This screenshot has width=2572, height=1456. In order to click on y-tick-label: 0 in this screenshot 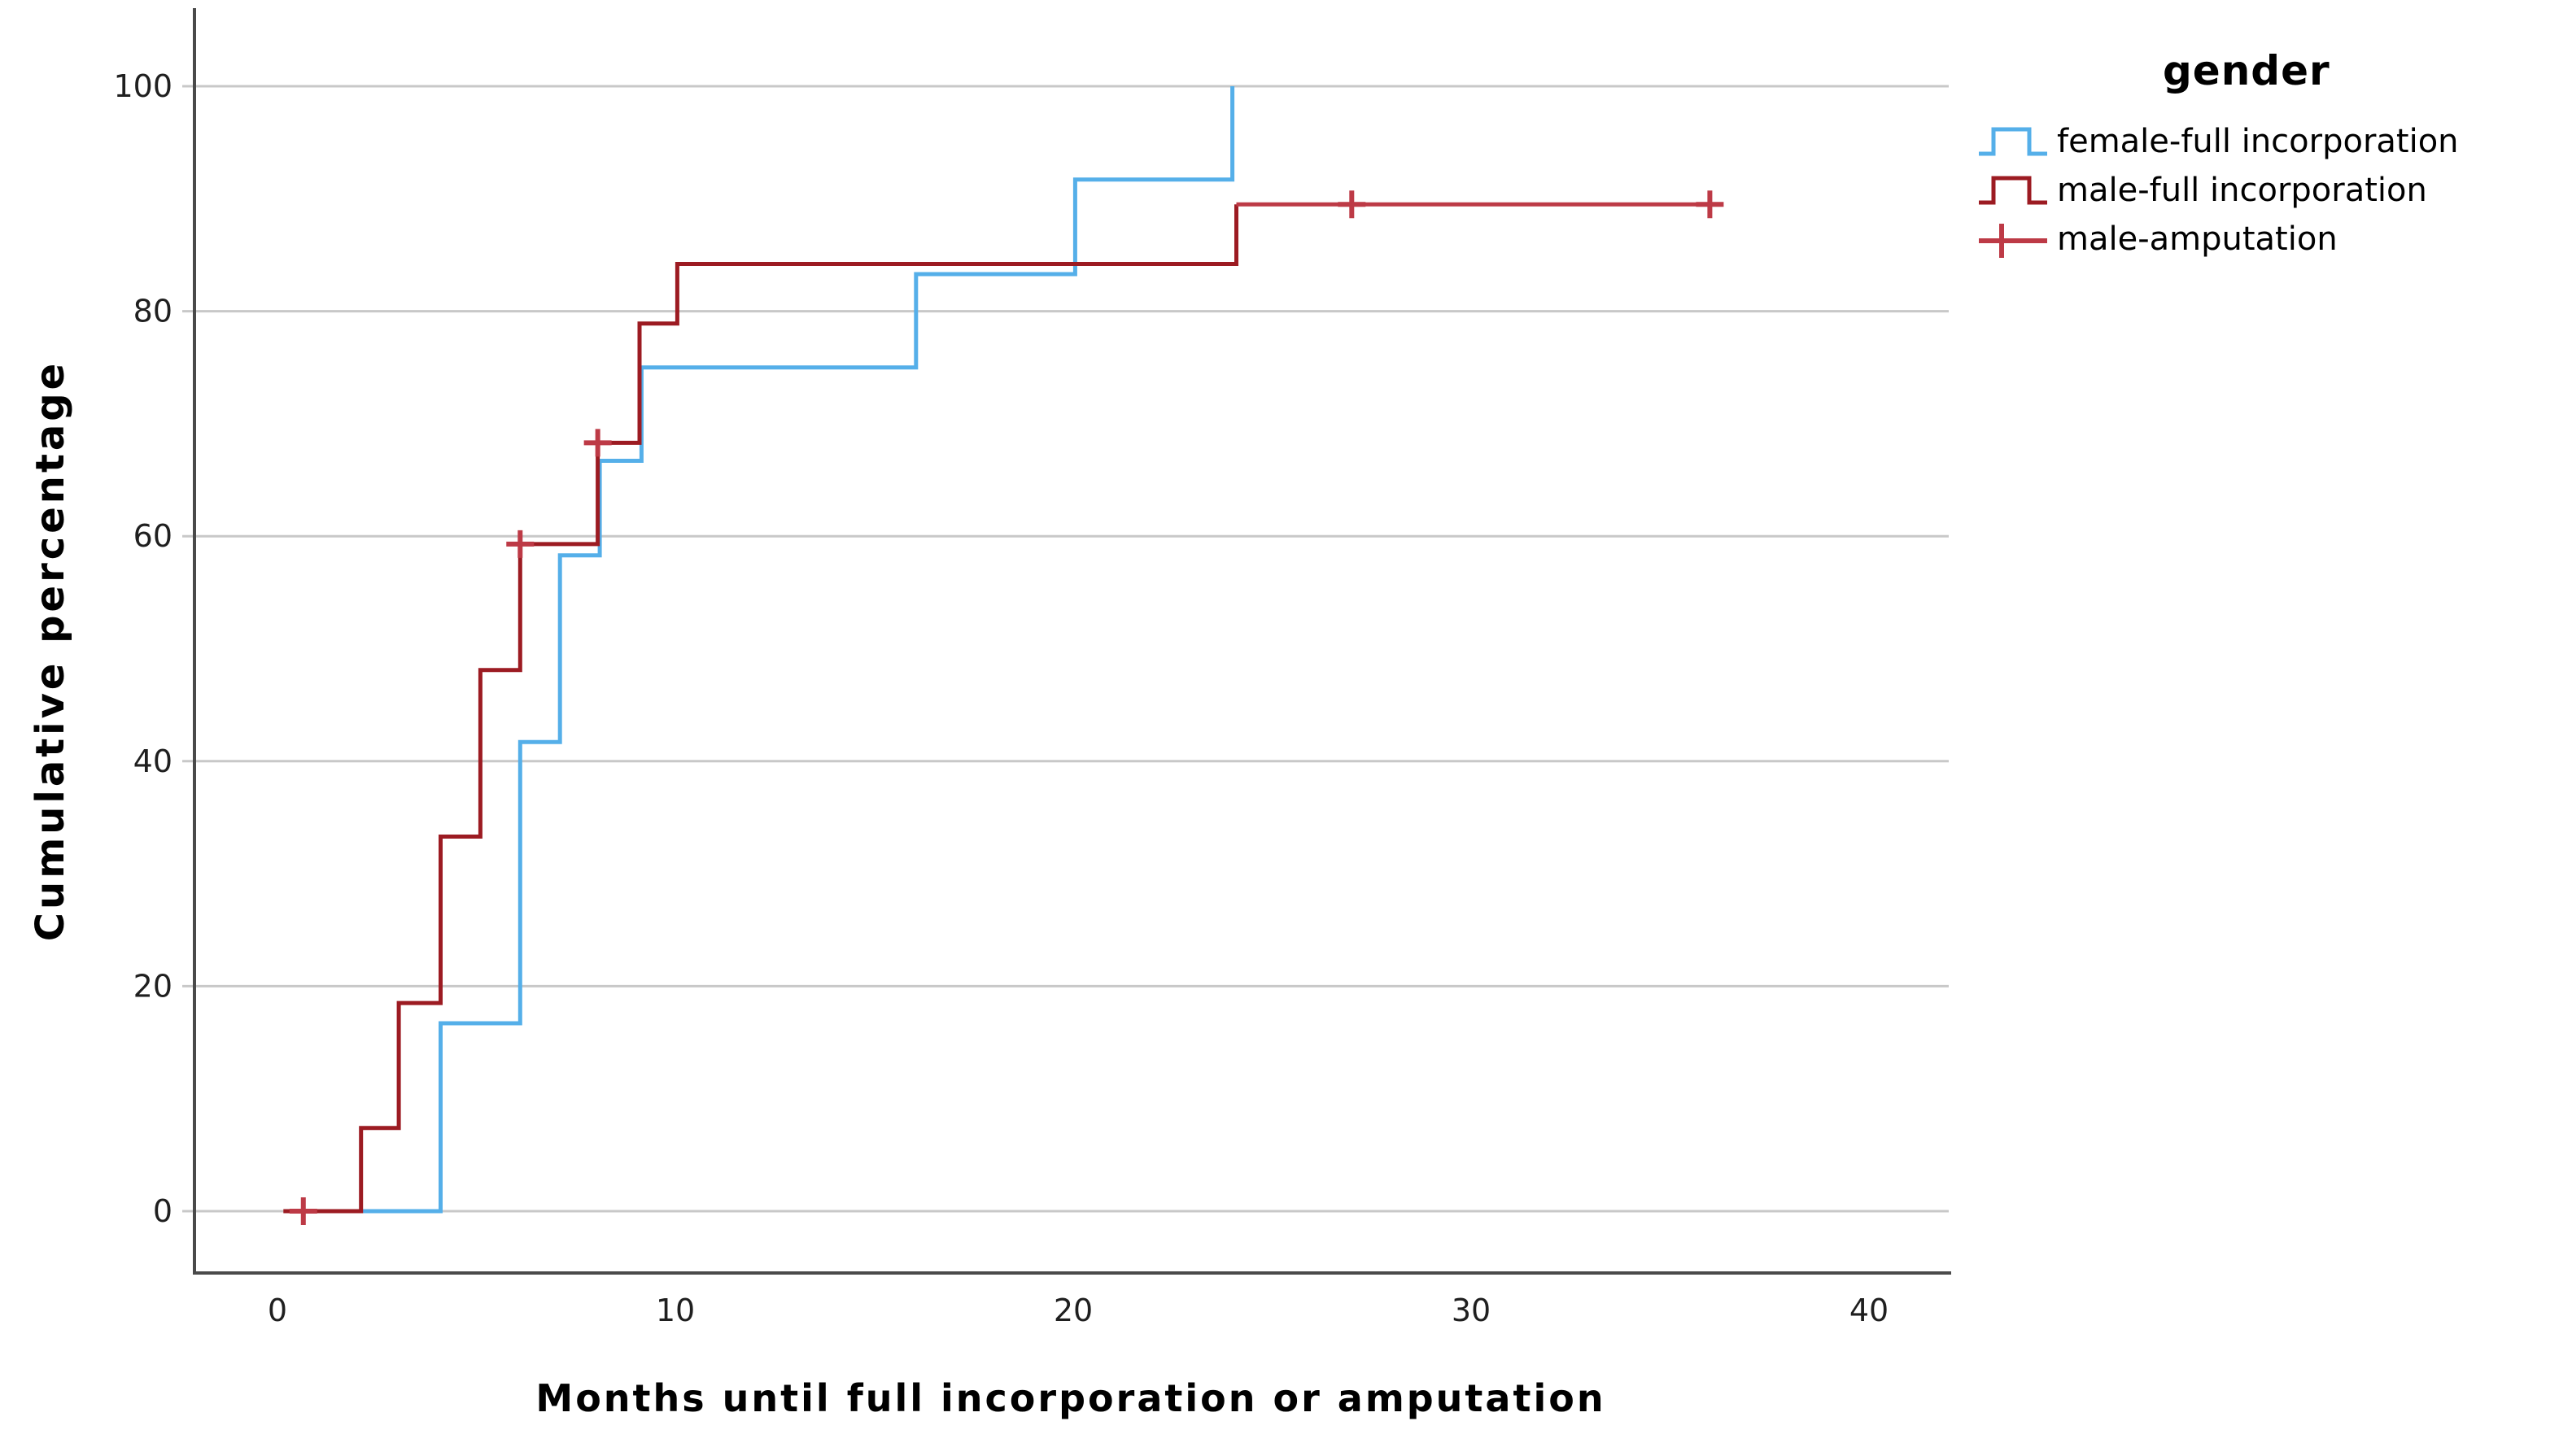, I will do `click(162, 1211)`.